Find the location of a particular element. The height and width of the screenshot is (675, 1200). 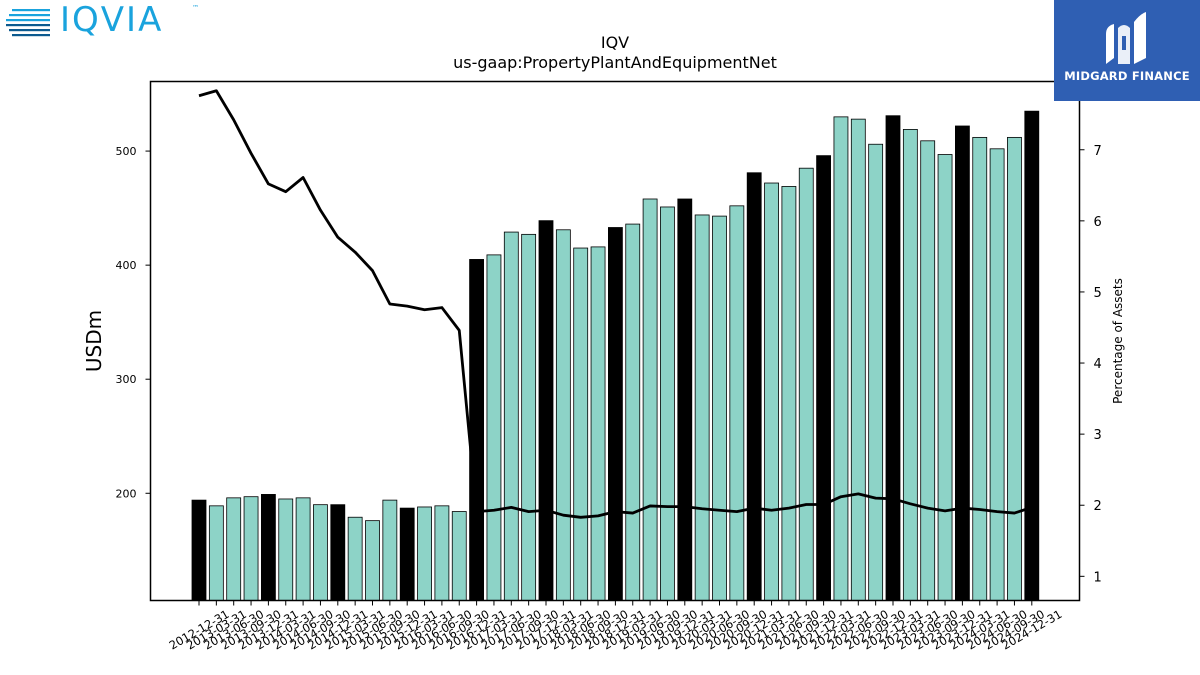

iqvia-tm: ™ is located at coordinates (195, 8).